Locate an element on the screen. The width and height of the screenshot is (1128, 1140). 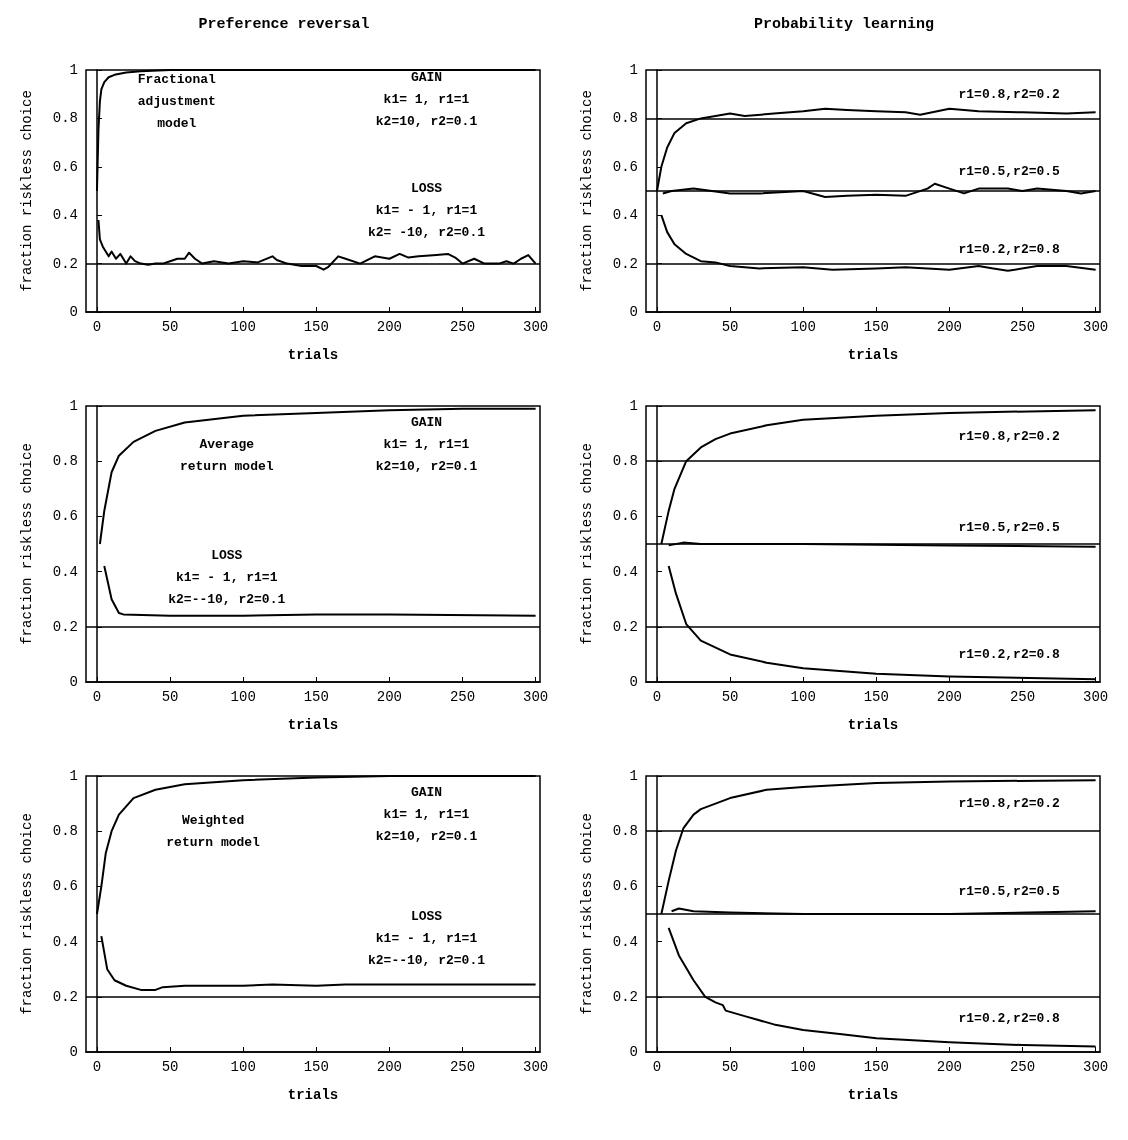
annotation: Average return model is located at coordinates (226, 456).